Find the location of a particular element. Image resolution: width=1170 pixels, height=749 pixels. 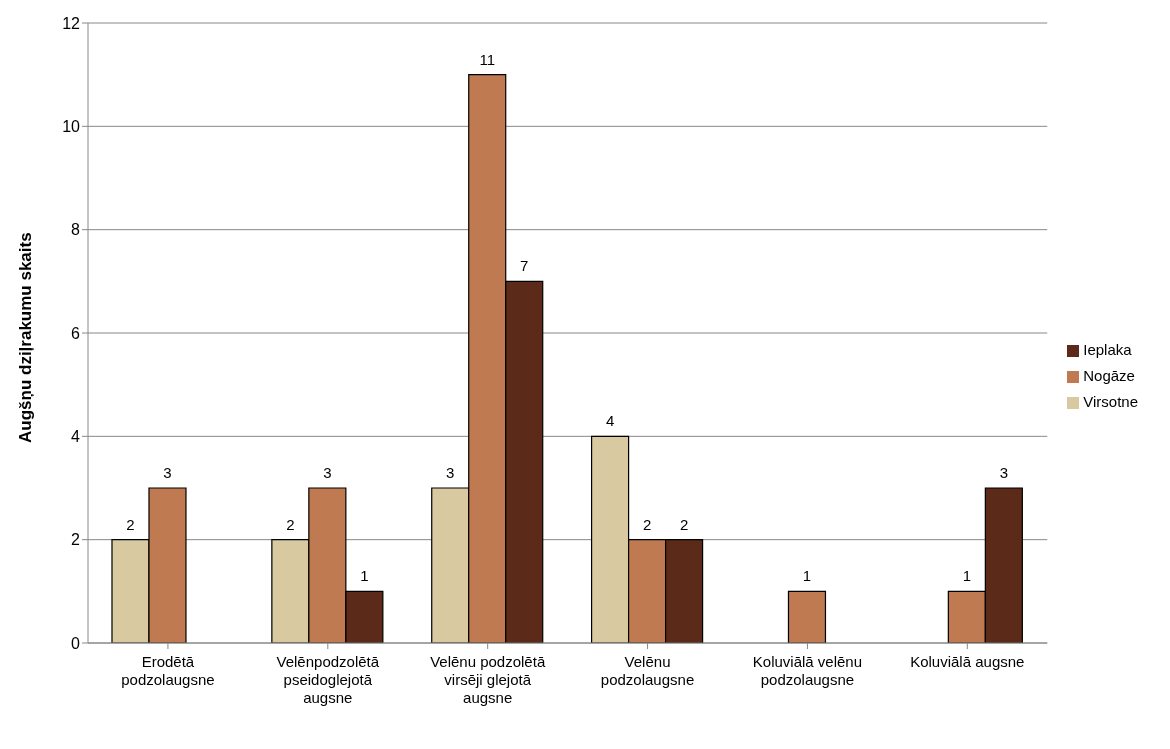

x-tick-label: Velēnpodzolētā pseidoglejotā augsne is located at coordinates (328, 679).